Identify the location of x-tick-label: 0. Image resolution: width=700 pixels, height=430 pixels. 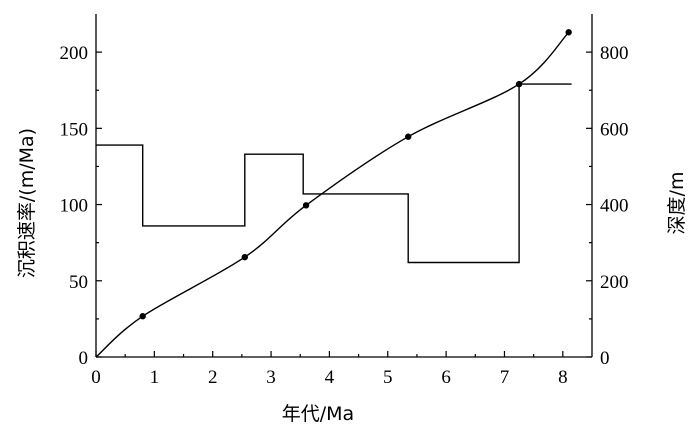
(96, 377).